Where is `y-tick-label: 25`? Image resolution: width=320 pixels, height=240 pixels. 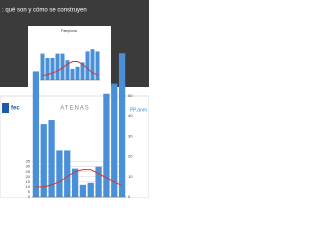 y-tick-label: 25 is located at coordinates (28, 171).